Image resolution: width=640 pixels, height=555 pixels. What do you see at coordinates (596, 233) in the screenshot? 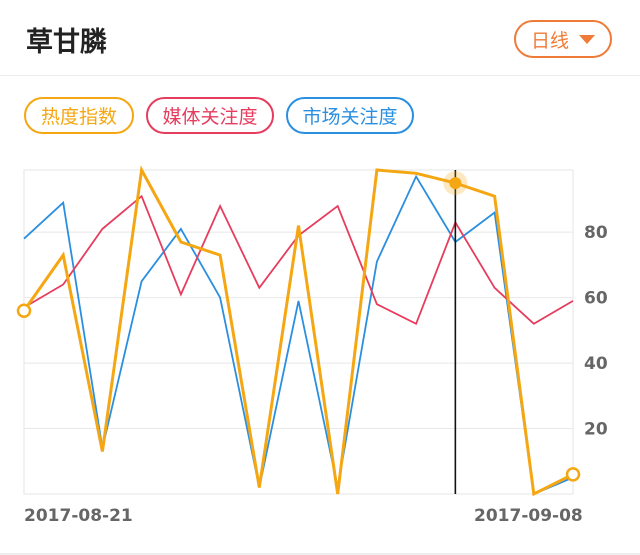
I see `y-tick-label-80: 80` at bounding box center [596, 233].